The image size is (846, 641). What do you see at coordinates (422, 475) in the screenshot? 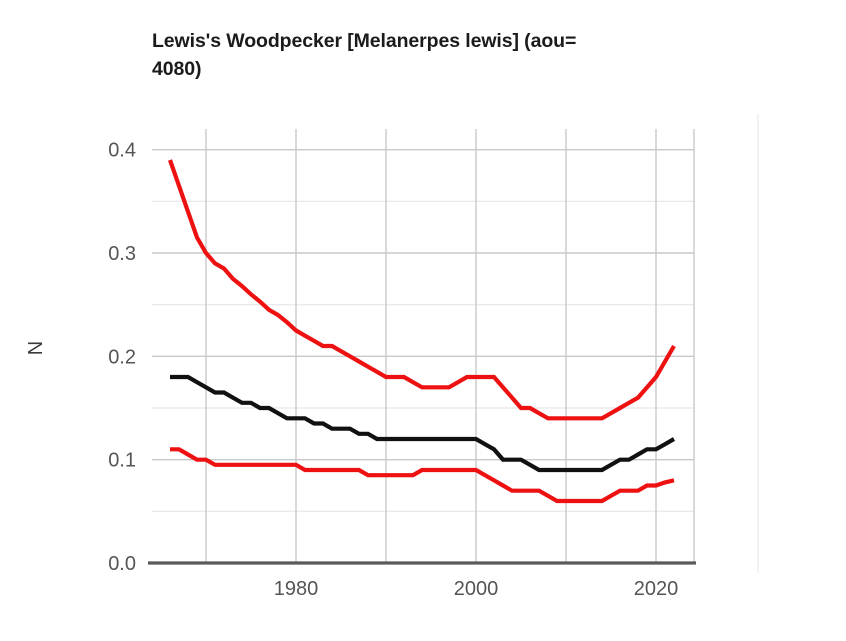
I see `series-line-lower-bound` at bounding box center [422, 475].